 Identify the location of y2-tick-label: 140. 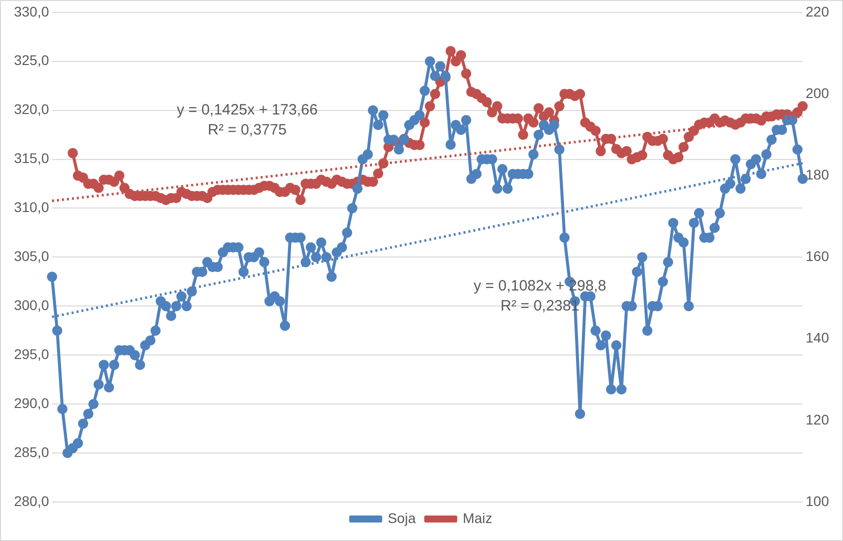
(818, 338).